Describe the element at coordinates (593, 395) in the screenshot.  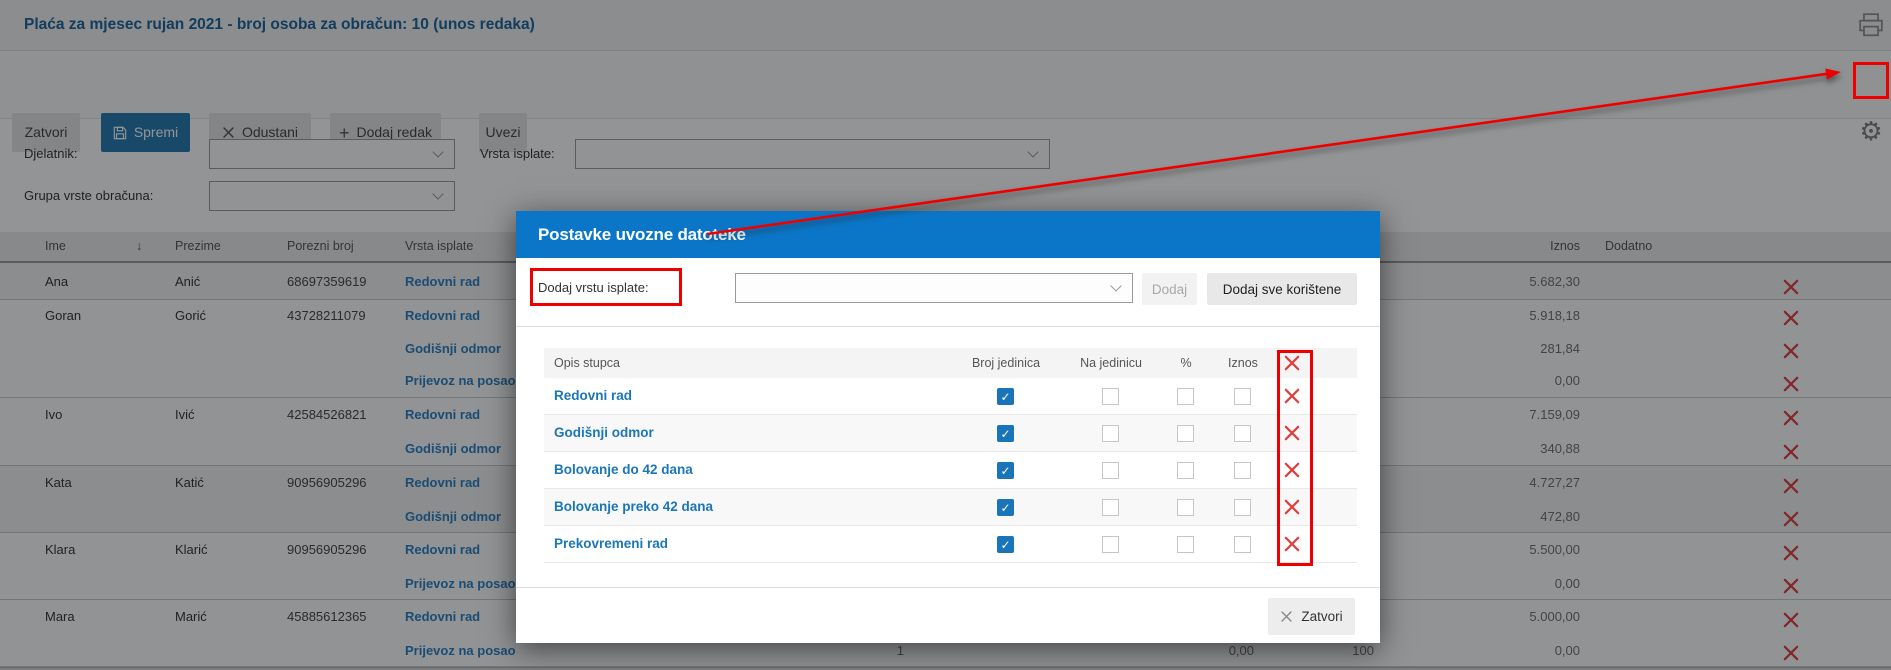
I see `modal-payment-type-link: Redovni rad` at that location.